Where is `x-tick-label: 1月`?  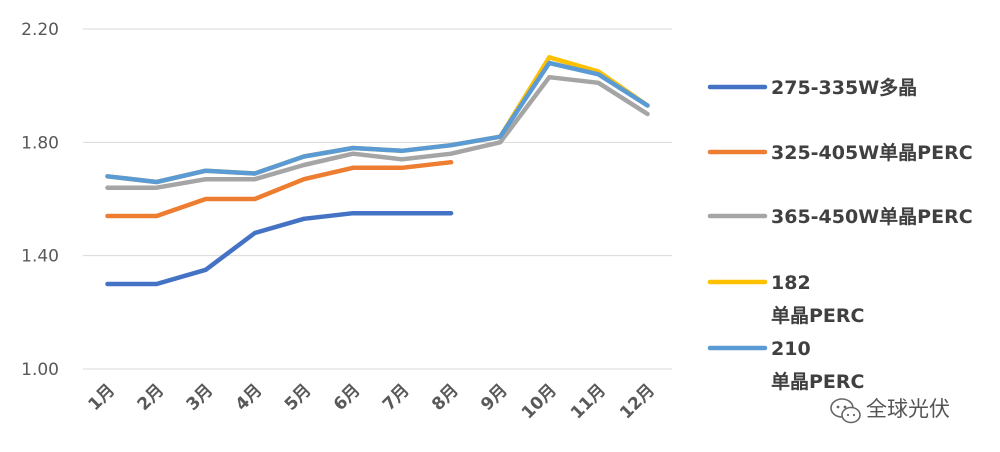
x-tick-label: 1月 is located at coordinates (102, 397).